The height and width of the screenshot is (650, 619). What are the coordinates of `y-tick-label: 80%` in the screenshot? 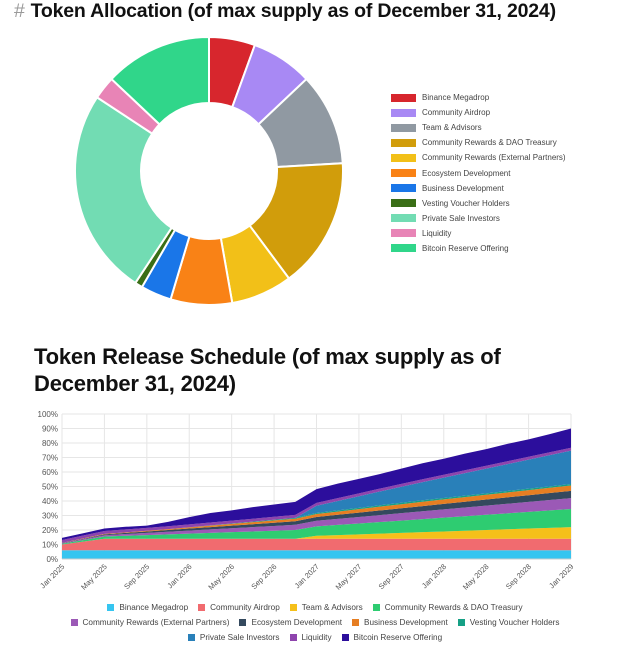 It's located at (50, 443).